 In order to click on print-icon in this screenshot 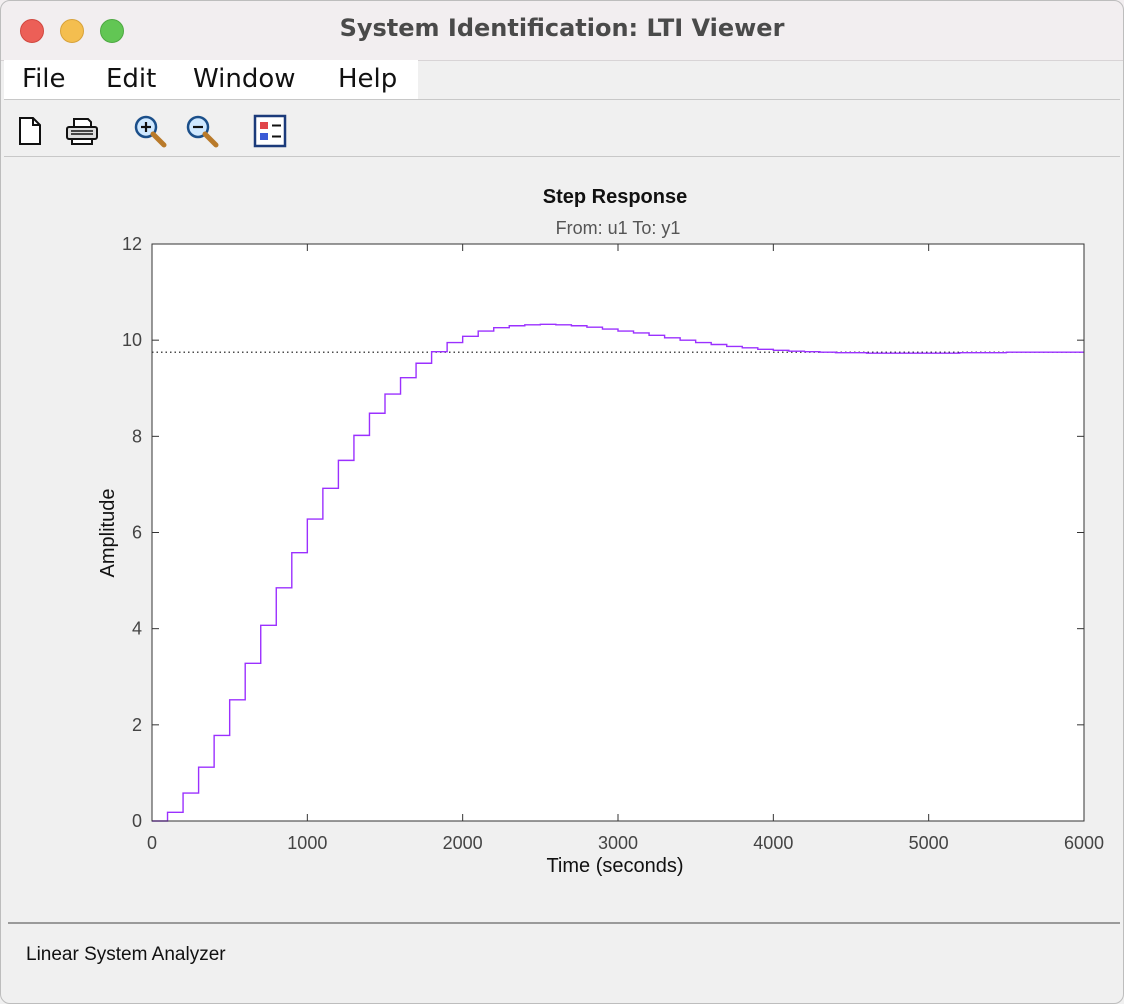, I will do `click(82, 131)`.